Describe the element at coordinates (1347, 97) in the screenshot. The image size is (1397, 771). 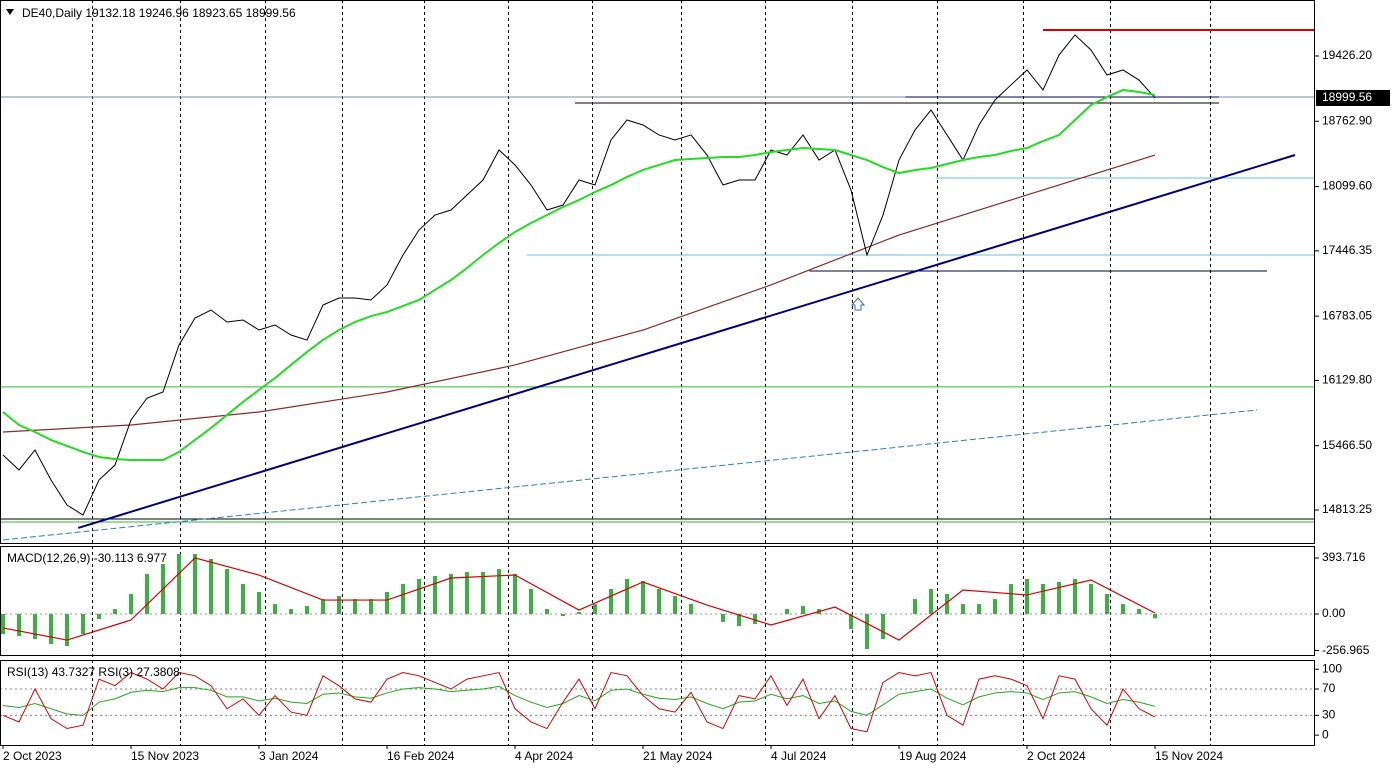
I see `price-tag-label: 18999.56` at that location.